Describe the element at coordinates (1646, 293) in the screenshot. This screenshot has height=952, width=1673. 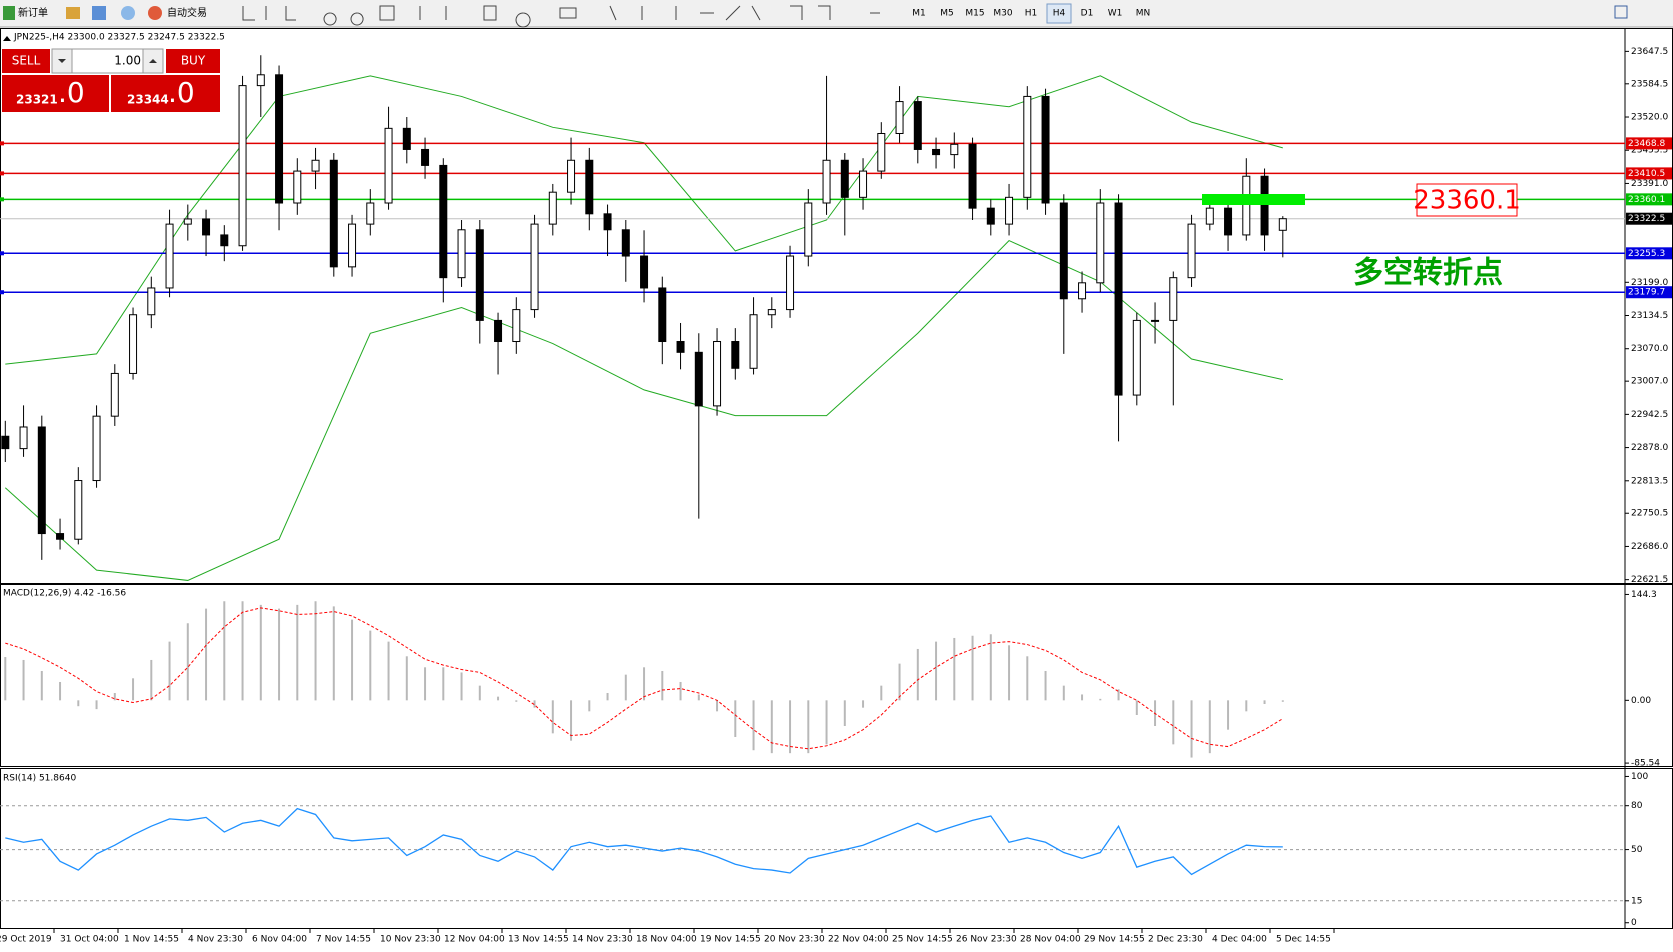
I see `level-label: 23179.7` at that location.